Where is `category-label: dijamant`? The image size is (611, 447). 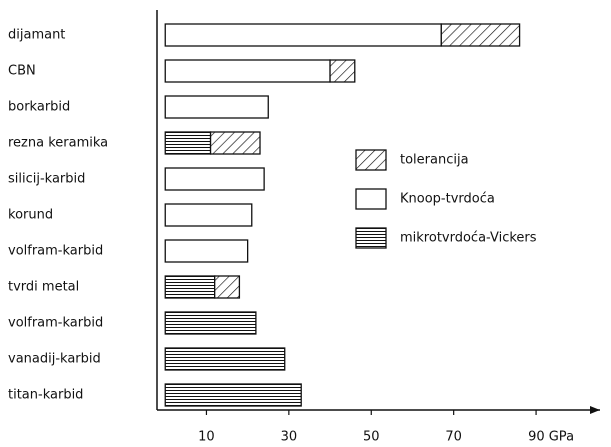 category-label: dijamant is located at coordinates (36, 35).